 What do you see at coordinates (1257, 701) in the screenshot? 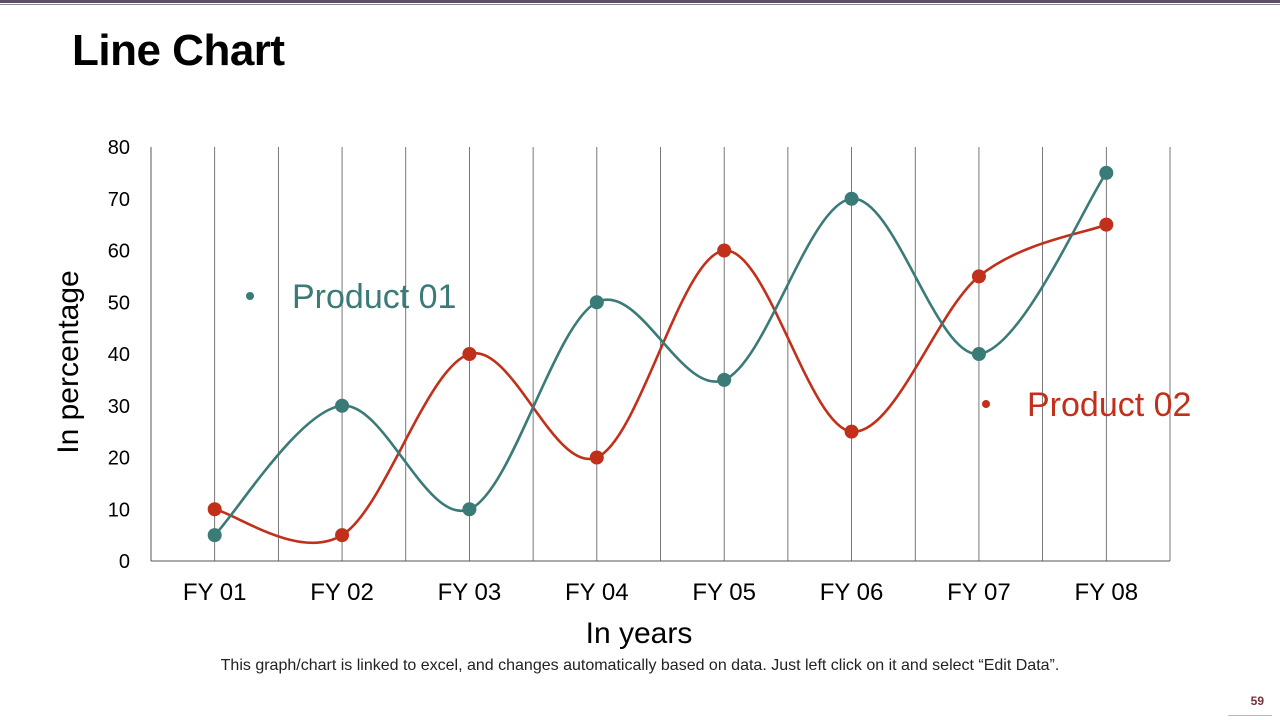
I see `page-number: 59` at bounding box center [1257, 701].